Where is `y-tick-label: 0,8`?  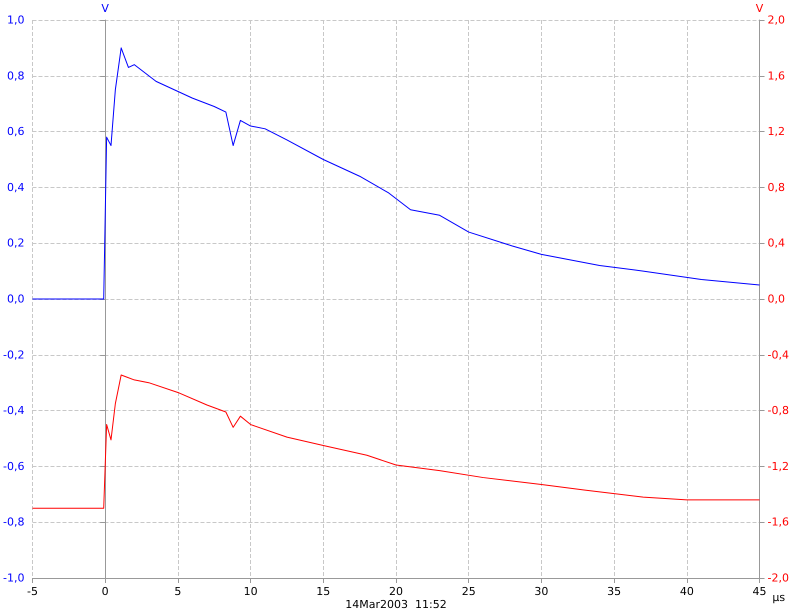 y-tick-label: 0,8 is located at coordinates (15, 75).